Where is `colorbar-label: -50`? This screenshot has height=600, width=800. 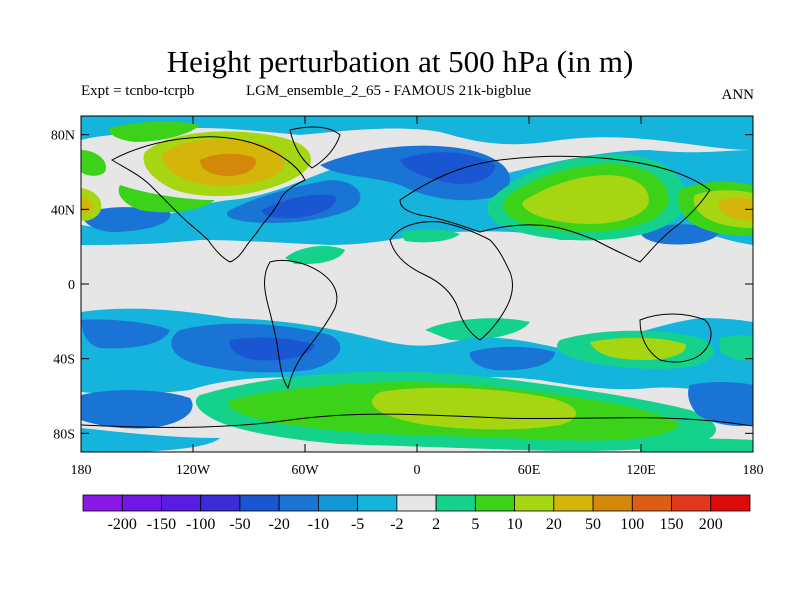
colorbar-label: -50 is located at coordinates (239, 524).